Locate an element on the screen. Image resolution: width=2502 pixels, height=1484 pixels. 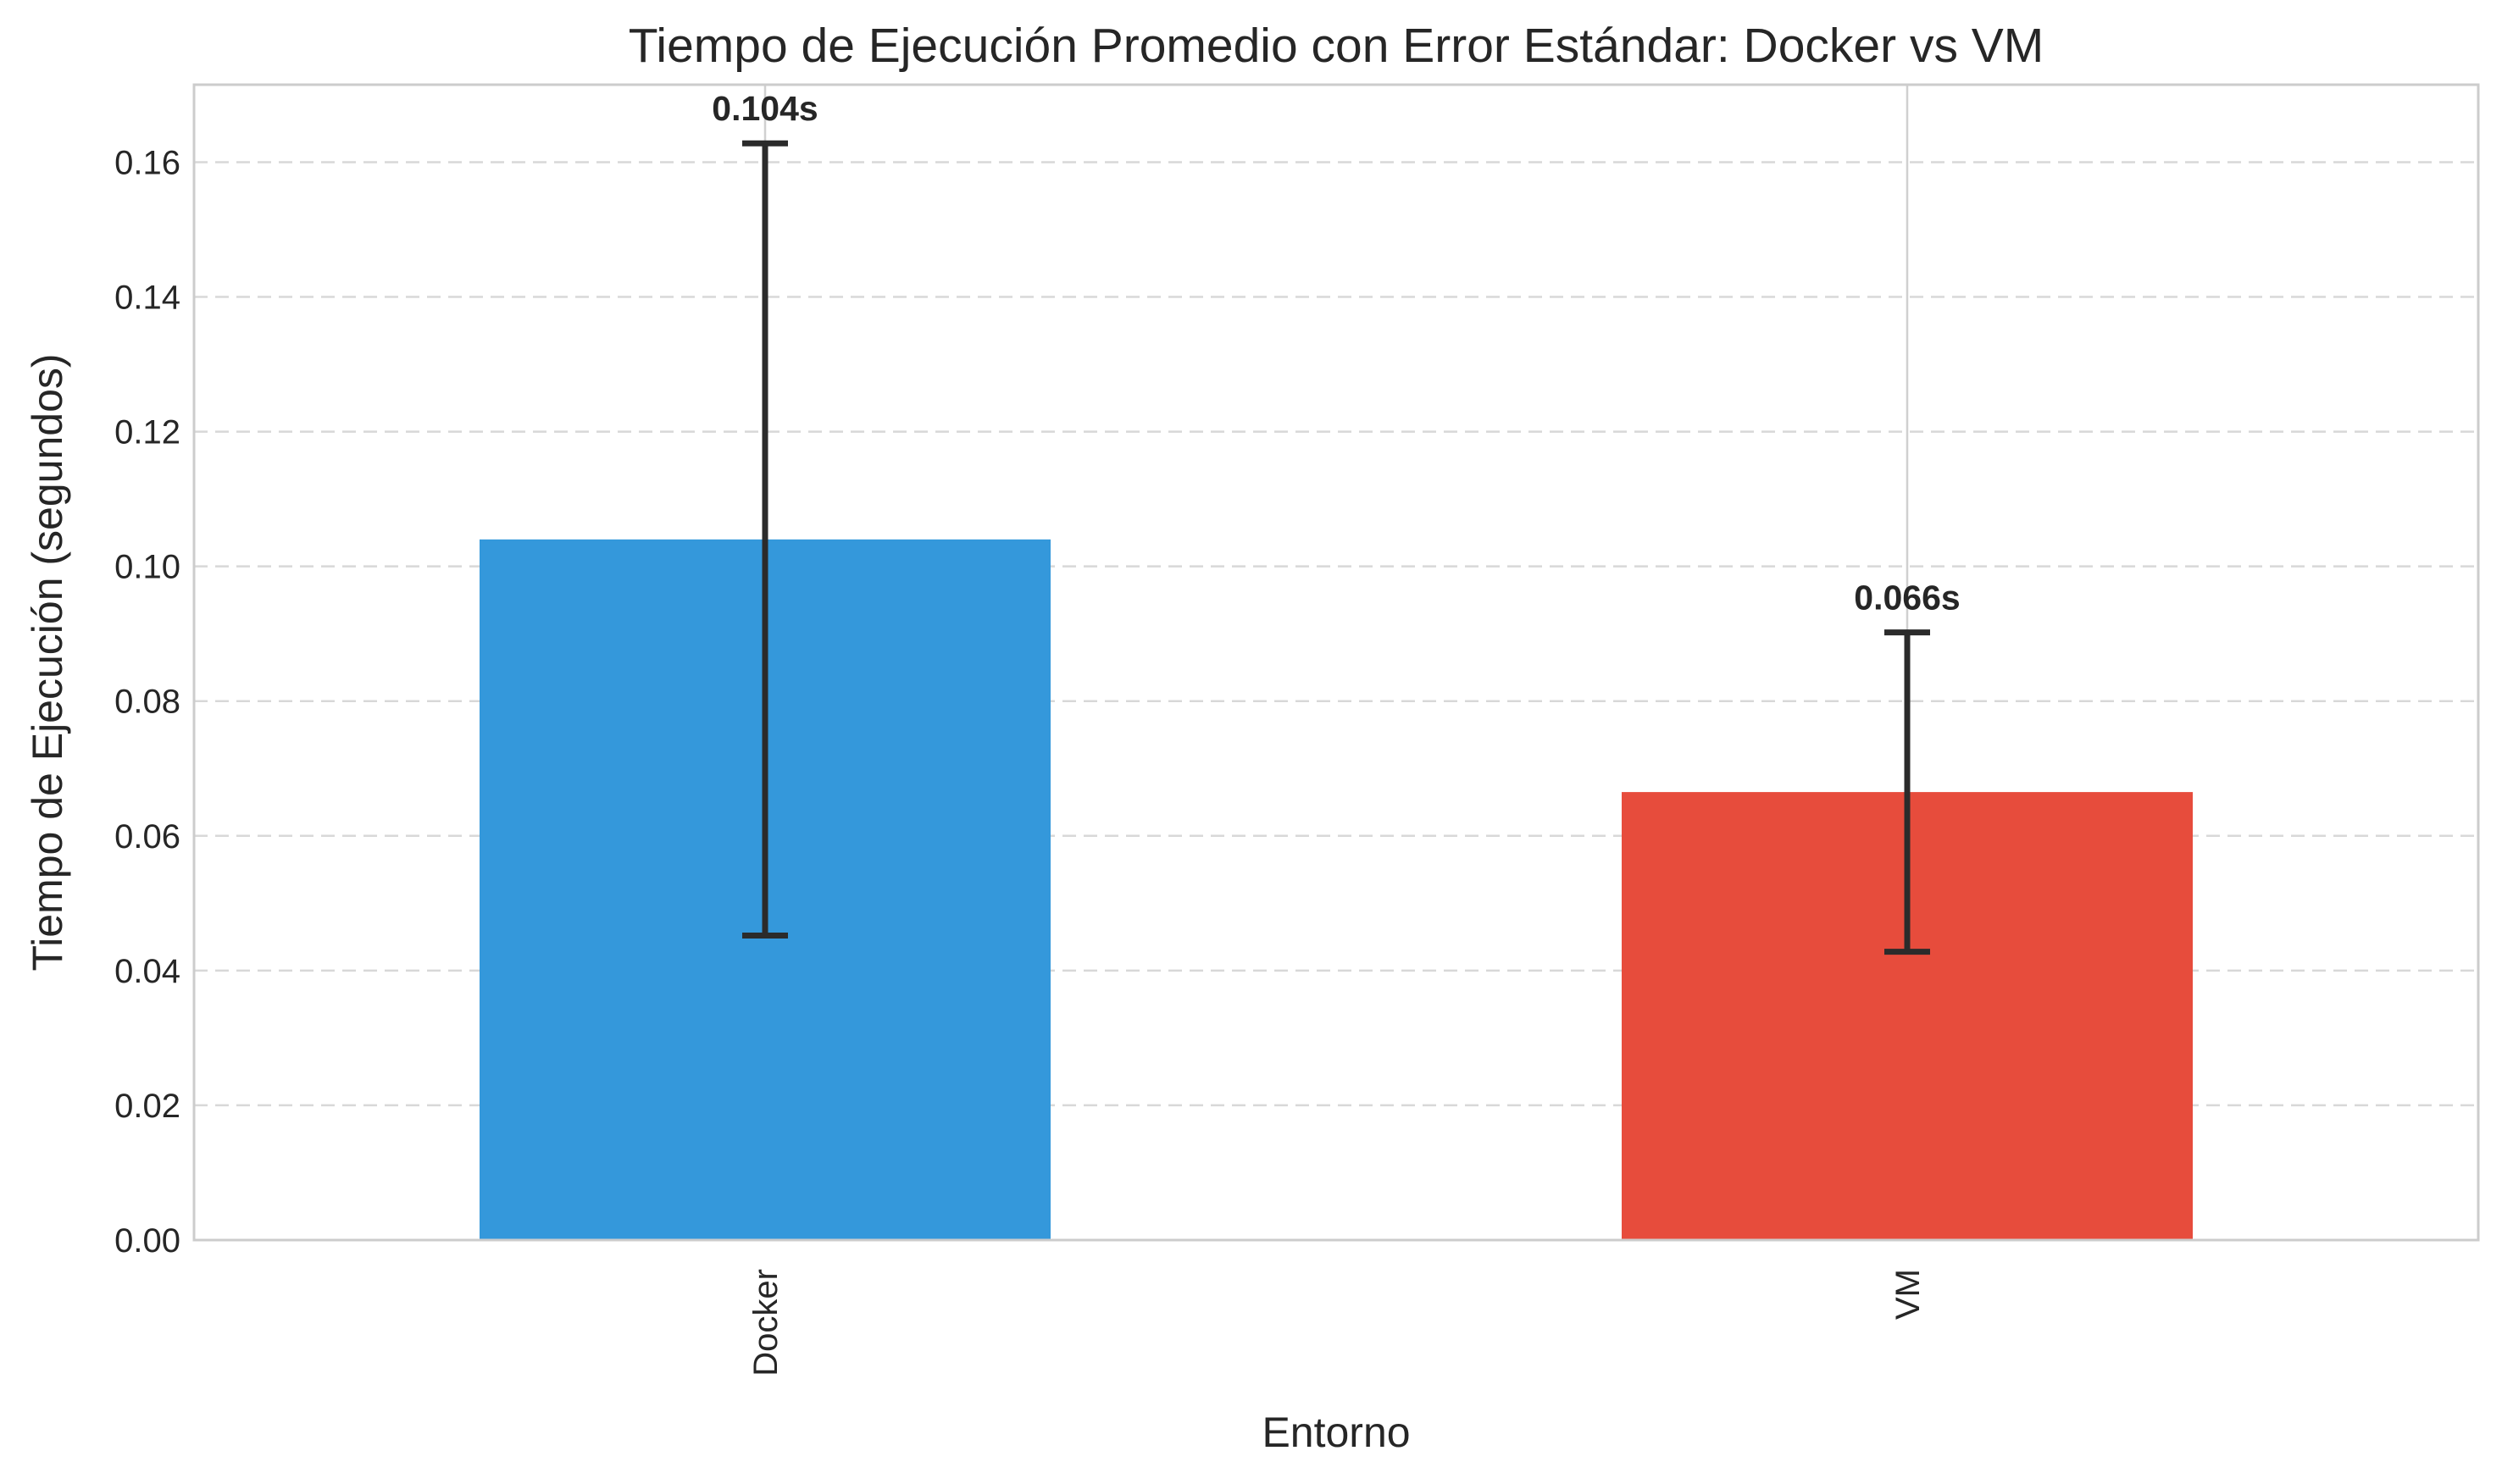
value-label-docker: 0.104s is located at coordinates (765, 108).